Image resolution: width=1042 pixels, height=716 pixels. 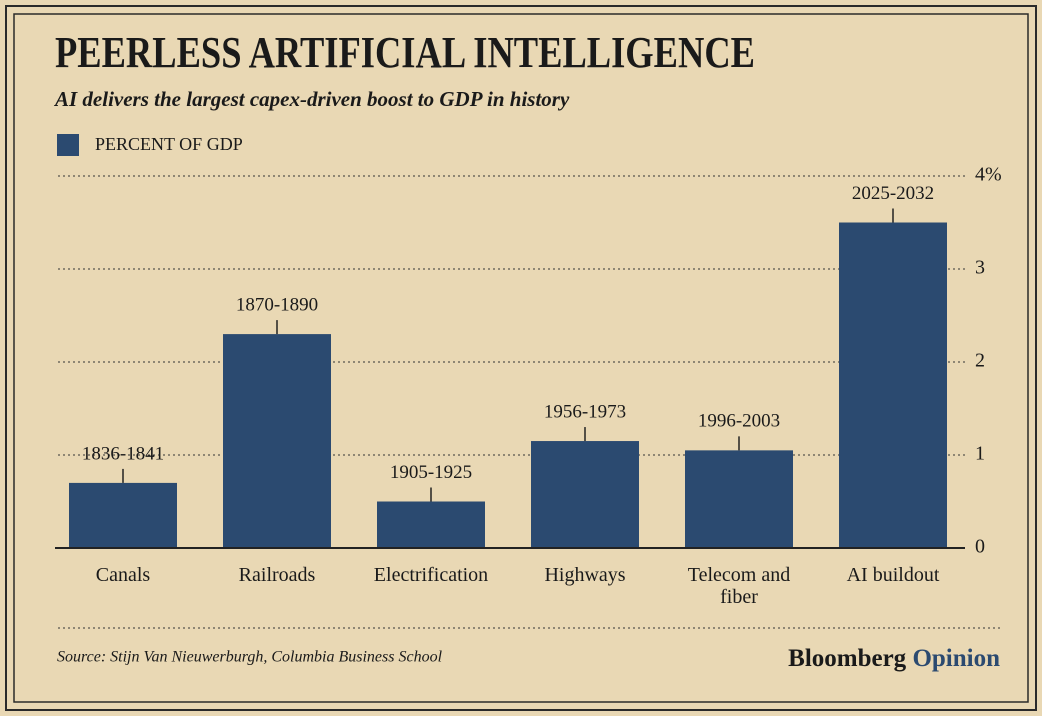 What do you see at coordinates (123, 575) in the screenshot?
I see `x-tick-label: Canals` at bounding box center [123, 575].